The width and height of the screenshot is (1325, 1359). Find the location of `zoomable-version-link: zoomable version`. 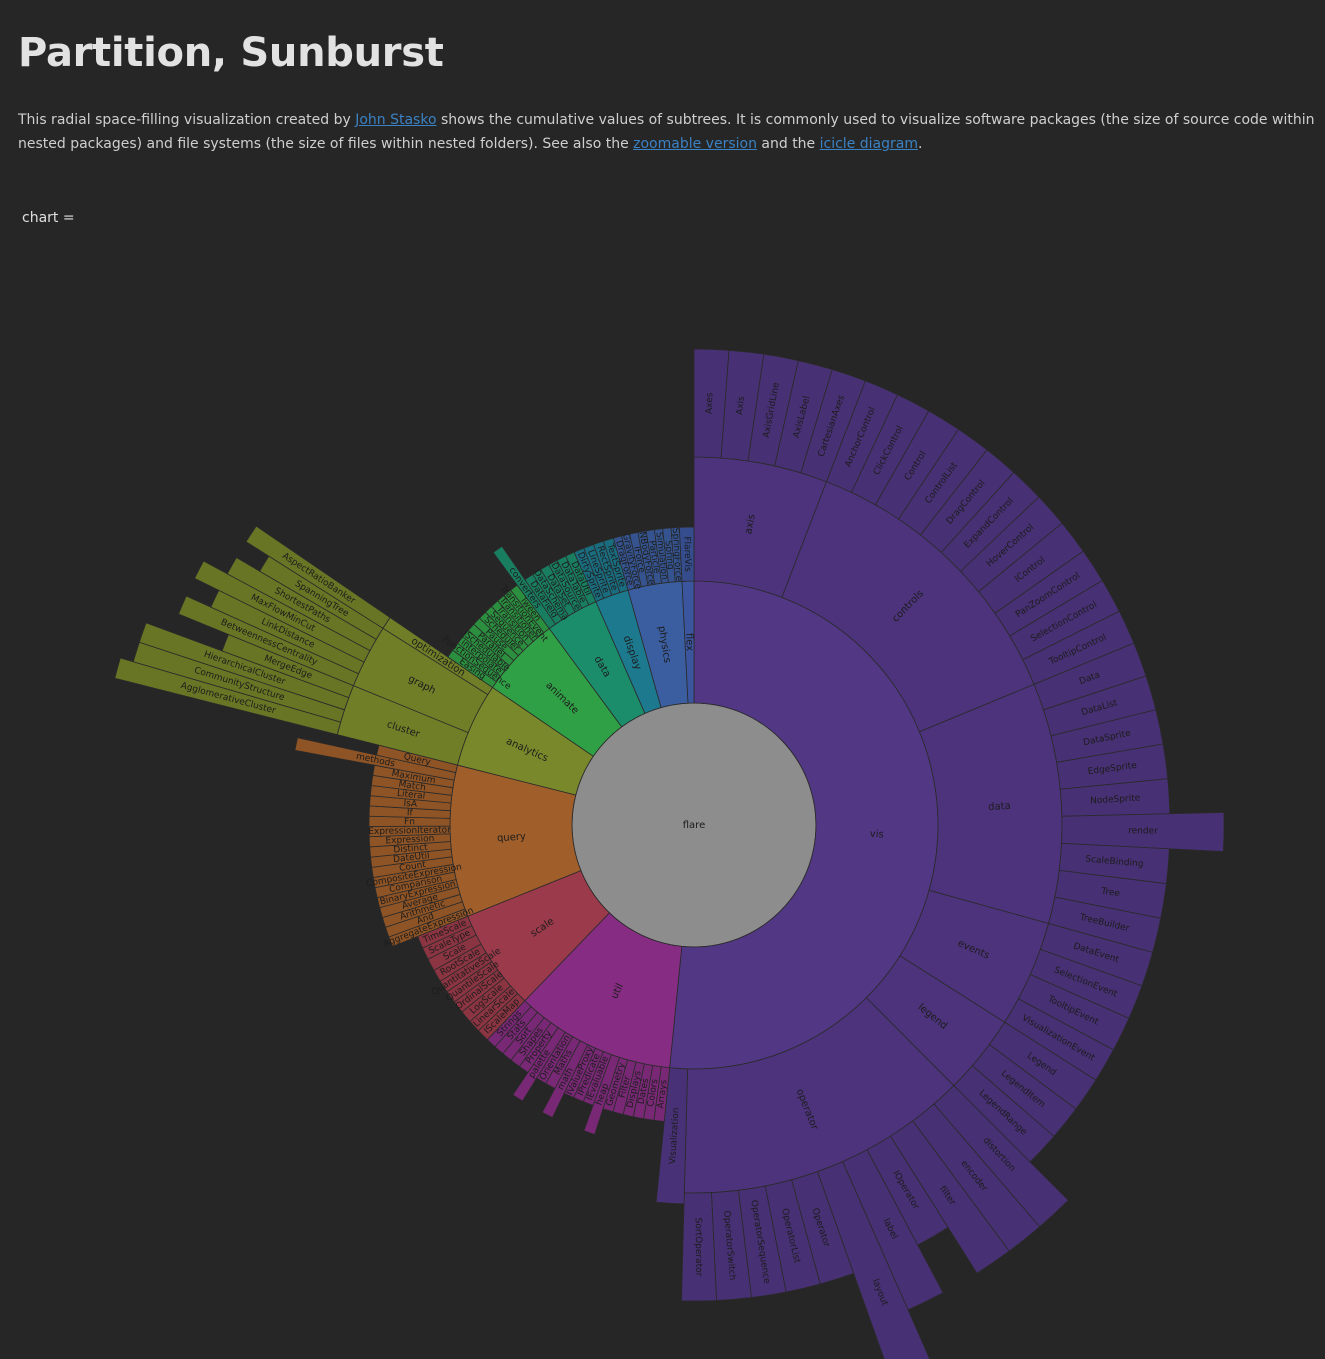

zoomable-version-link: zoomable version is located at coordinates (695, 144).